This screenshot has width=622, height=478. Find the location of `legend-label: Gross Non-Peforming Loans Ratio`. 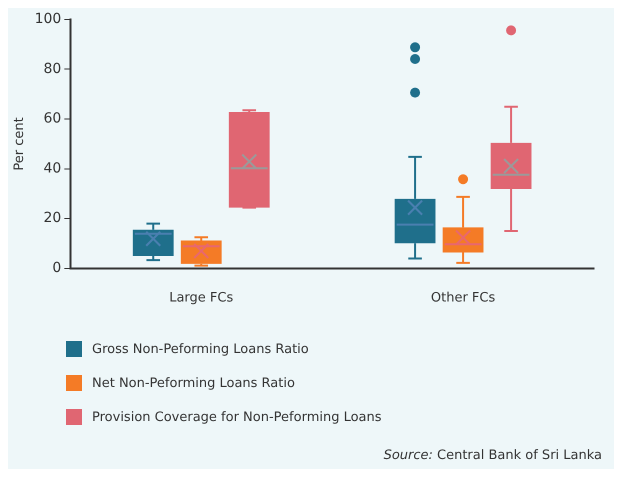

legend-label: Gross Non-Peforming Loans Ratio is located at coordinates (200, 349).